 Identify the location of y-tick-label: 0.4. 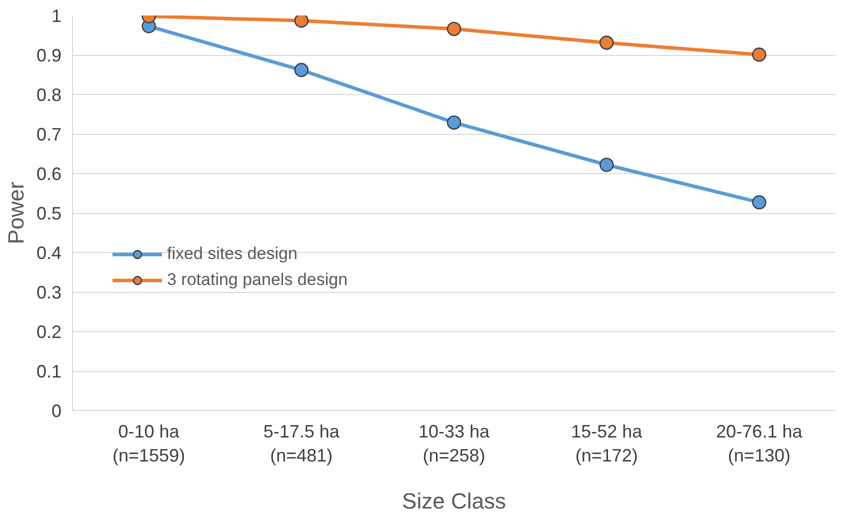
(49, 253).